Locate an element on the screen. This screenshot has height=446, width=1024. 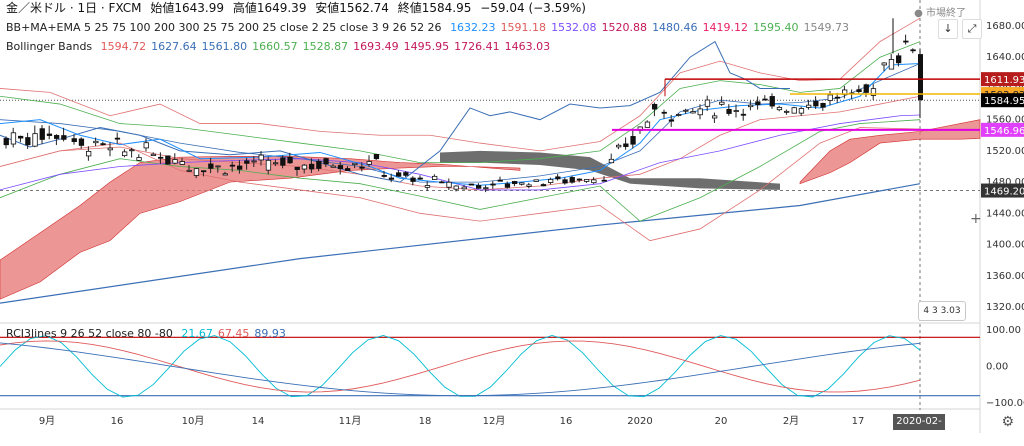
scroll-down-button: ↓ is located at coordinates (948, 29).